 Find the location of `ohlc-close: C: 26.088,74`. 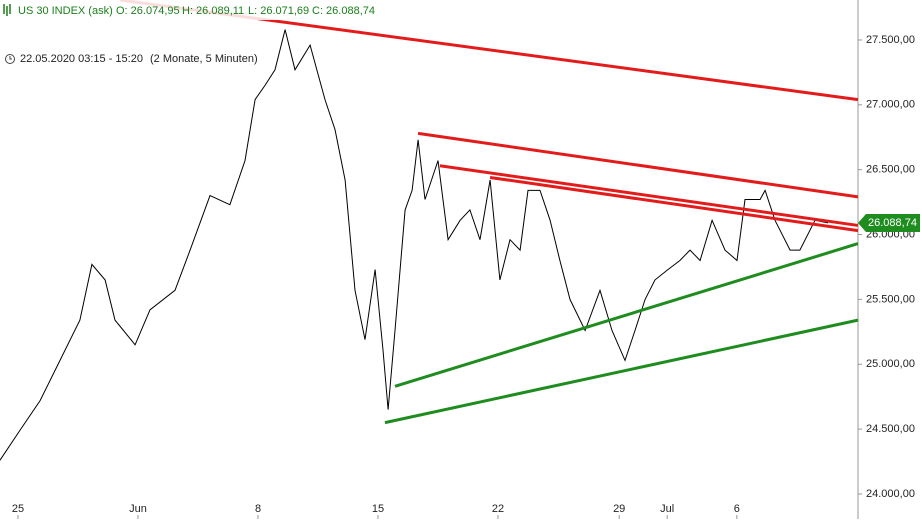

ohlc-close: C: 26.088,74 is located at coordinates (343, 11).